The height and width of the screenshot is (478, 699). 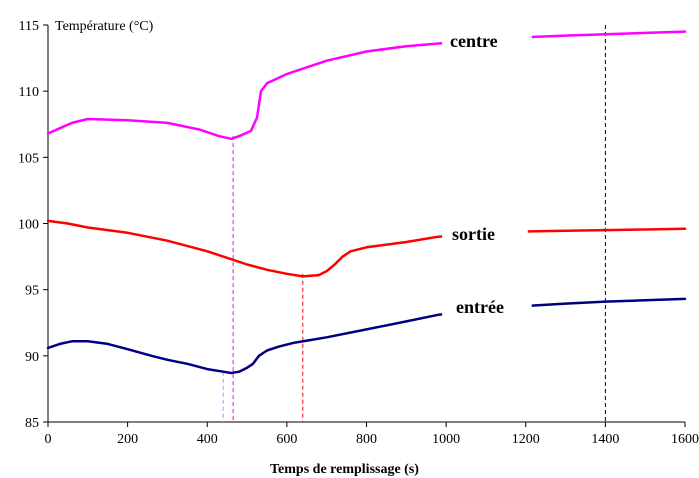 I want to click on x-tick-label: 1600, so click(x=685, y=439).